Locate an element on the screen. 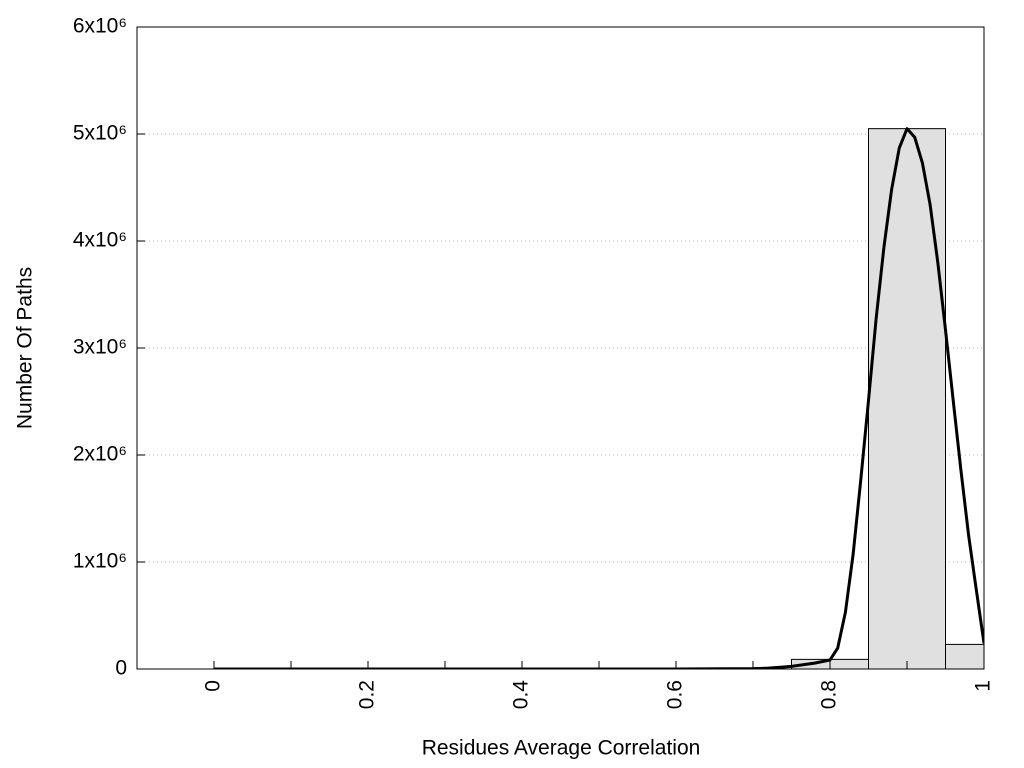  y-tick-label: 5x10⁶ is located at coordinates (100, 133).